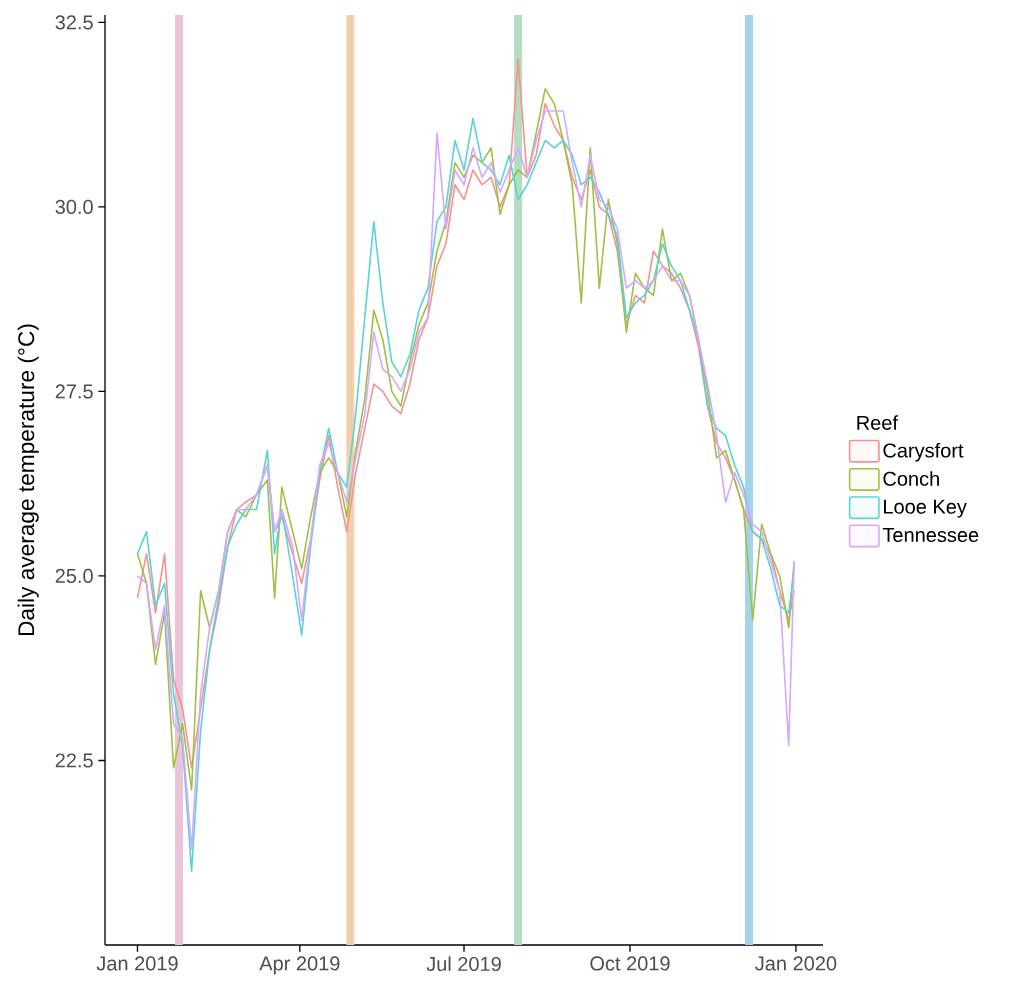  I want to click on y-tick-label: 25.0, so click(74, 576).